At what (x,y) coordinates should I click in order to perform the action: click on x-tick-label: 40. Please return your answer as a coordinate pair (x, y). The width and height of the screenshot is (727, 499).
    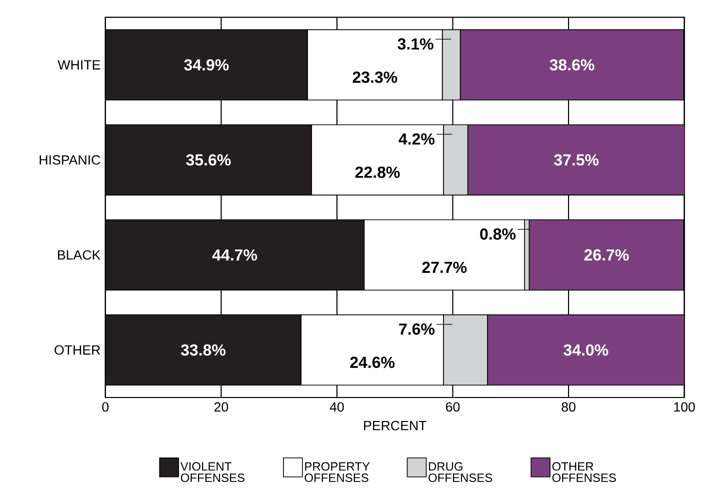
    Looking at the image, I should click on (337, 407).